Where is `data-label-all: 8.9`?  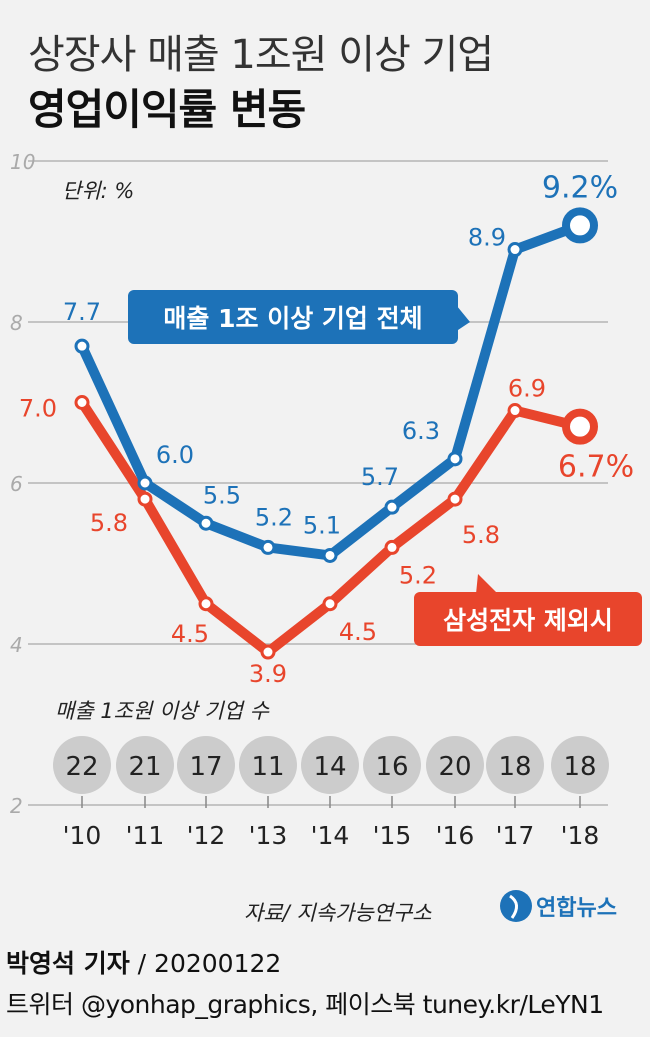 data-label-all: 8.9 is located at coordinates (487, 238).